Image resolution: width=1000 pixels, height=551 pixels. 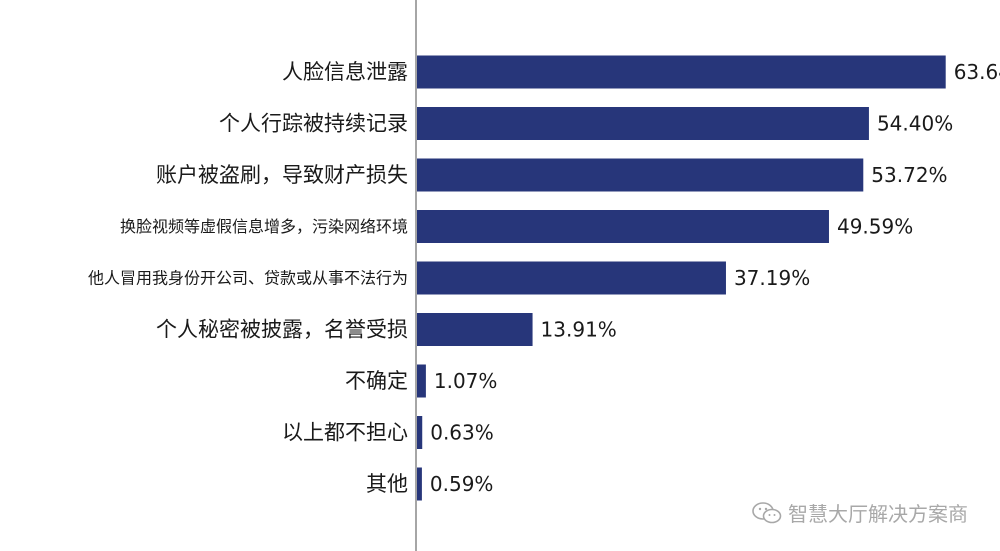 I want to click on value-label: 37.19%, so click(x=772, y=278).